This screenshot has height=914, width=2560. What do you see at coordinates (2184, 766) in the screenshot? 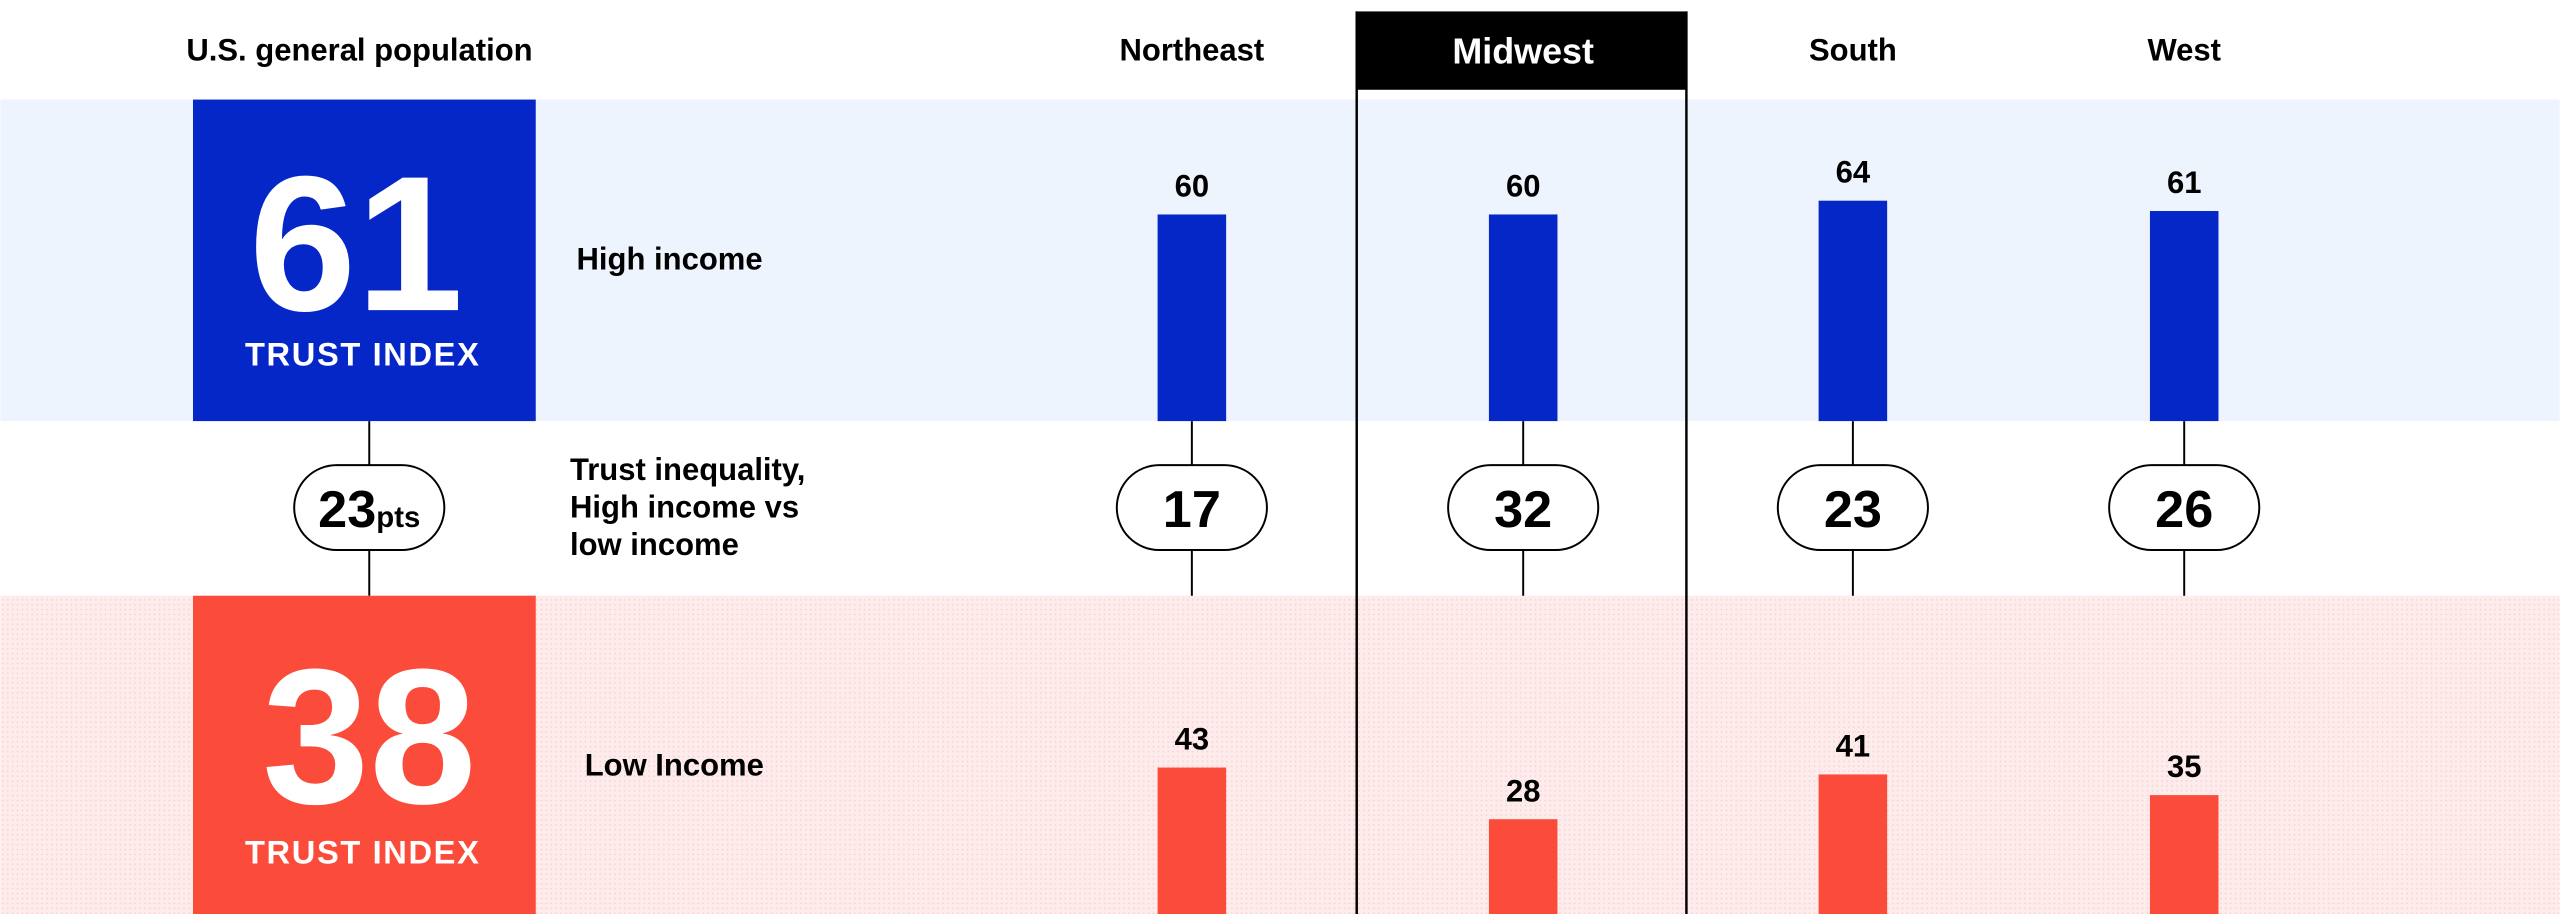
I see `bar-label: 35` at bounding box center [2184, 766].